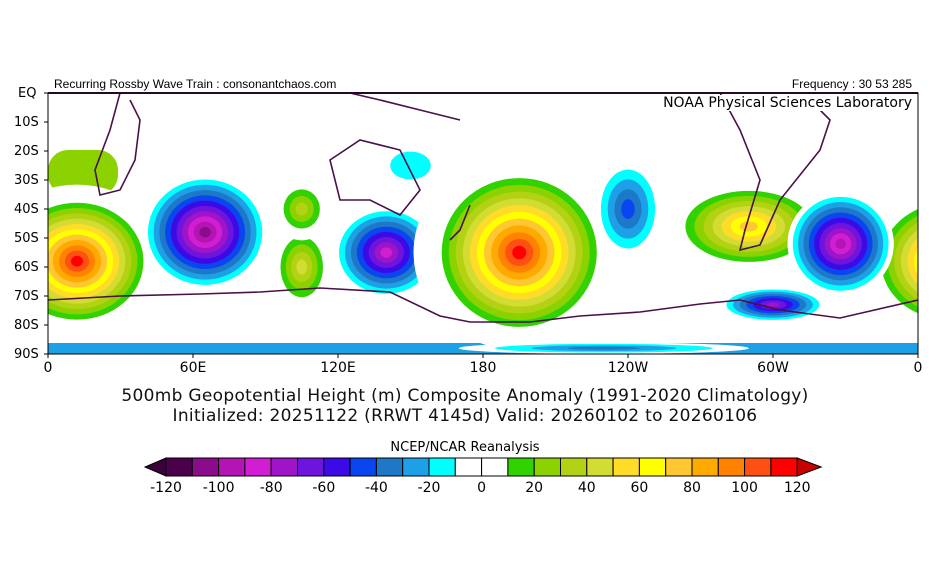  What do you see at coordinates (26, 180) in the screenshot?
I see `lat-label: 30S` at bounding box center [26, 180].